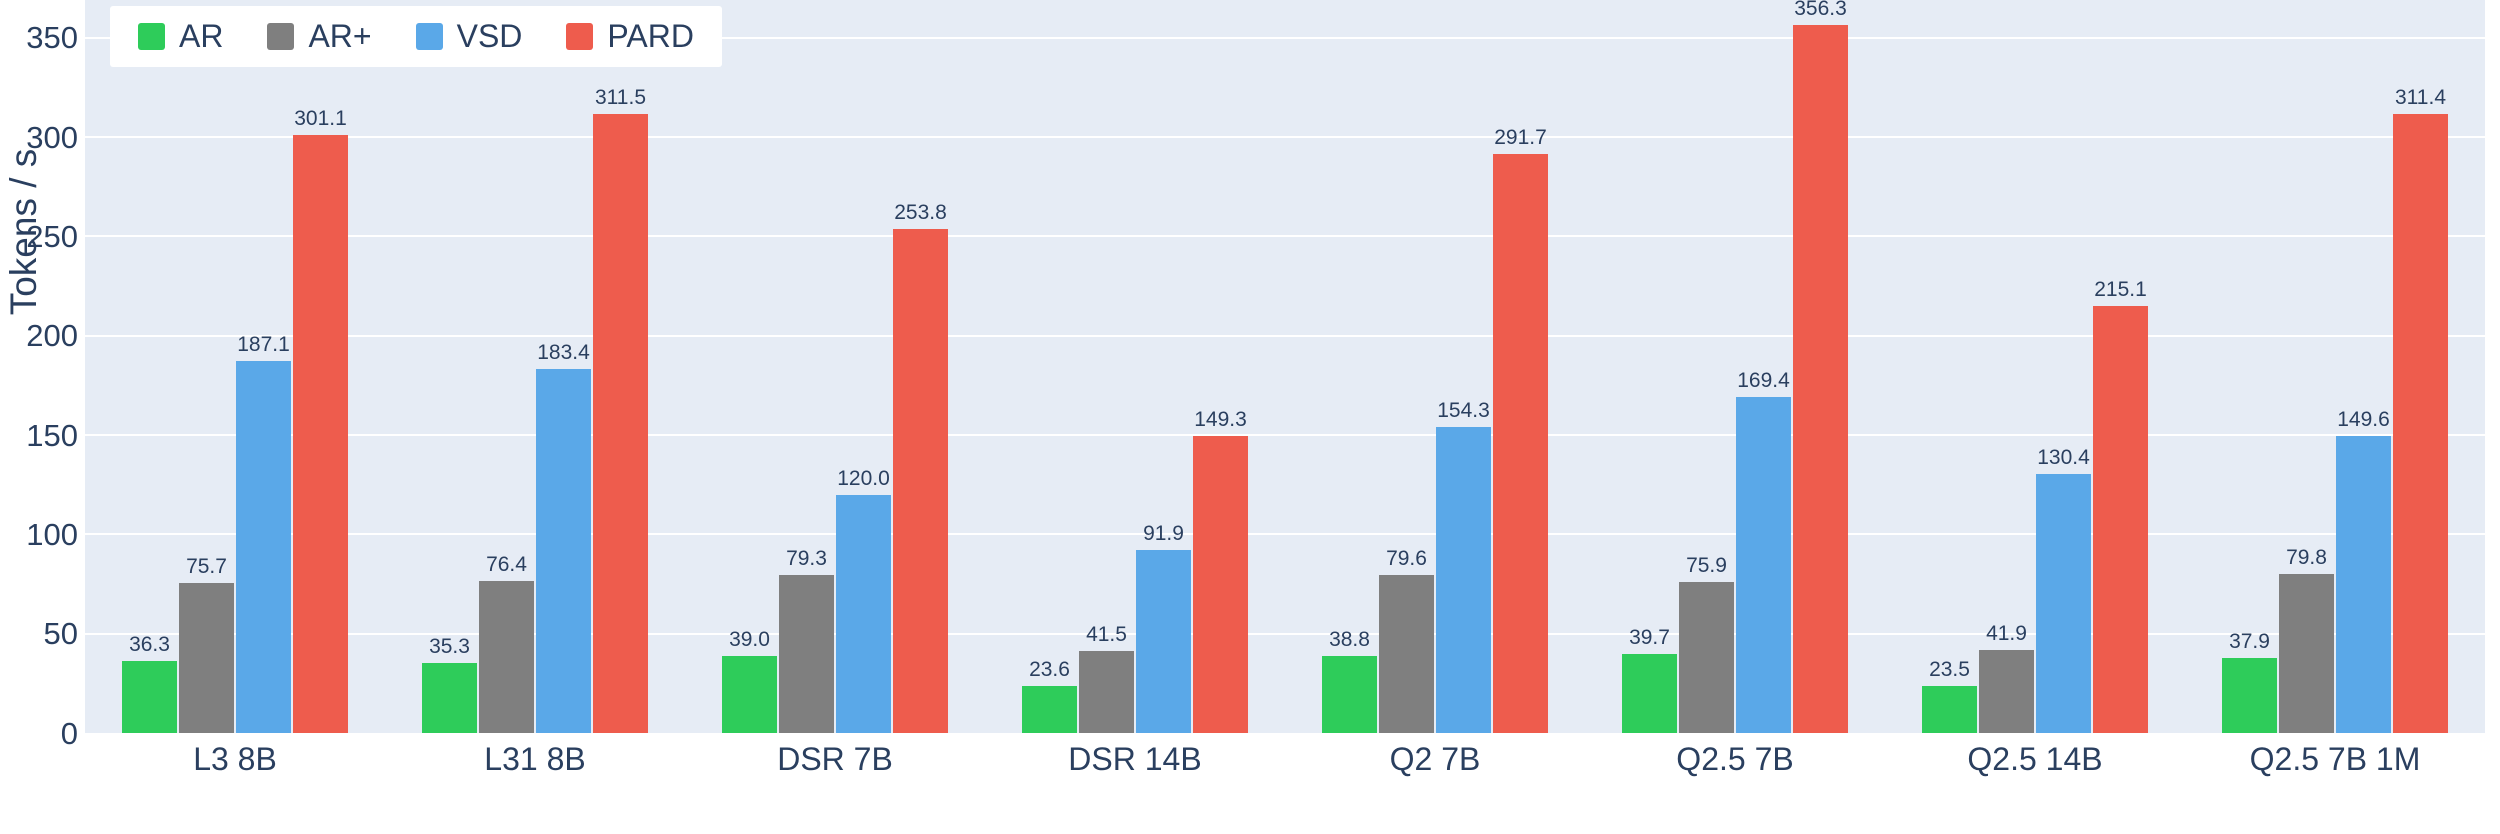 The height and width of the screenshot is (834, 2500). What do you see at coordinates (1049, 670) in the screenshot?
I see `bar-value-label: 23.6` at bounding box center [1049, 670].